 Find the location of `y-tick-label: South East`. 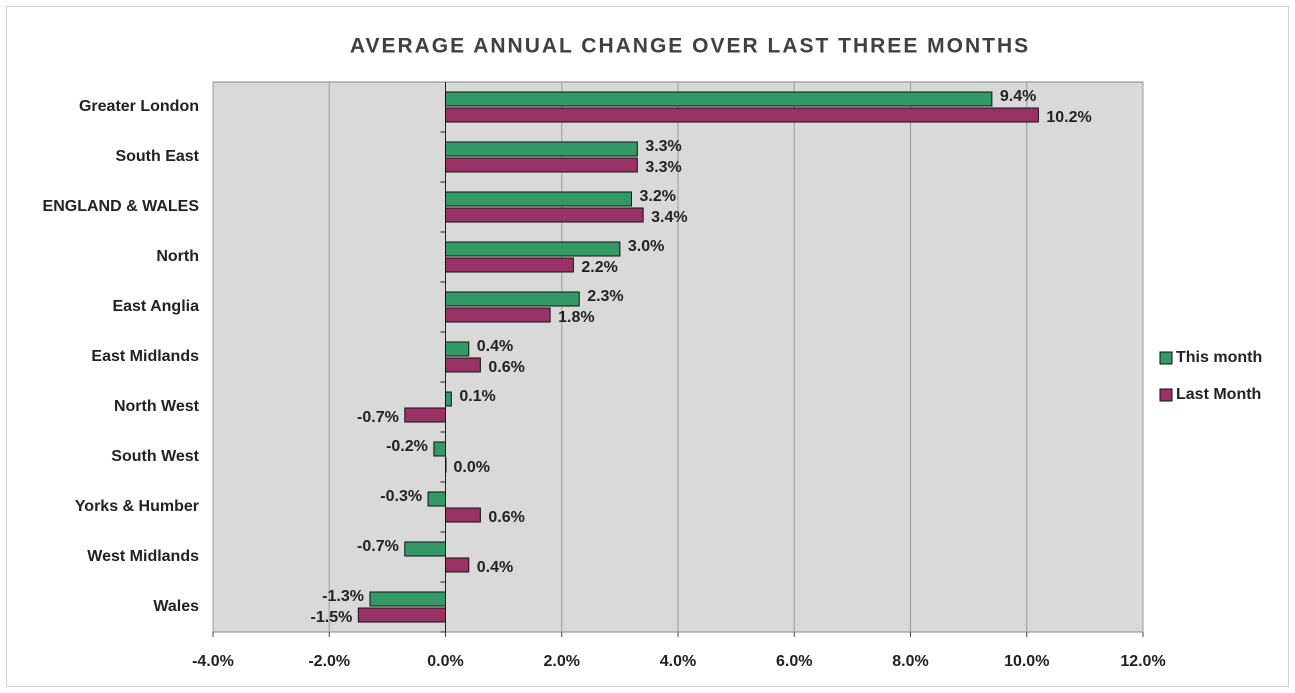

y-tick-label: South East is located at coordinates (157, 156).